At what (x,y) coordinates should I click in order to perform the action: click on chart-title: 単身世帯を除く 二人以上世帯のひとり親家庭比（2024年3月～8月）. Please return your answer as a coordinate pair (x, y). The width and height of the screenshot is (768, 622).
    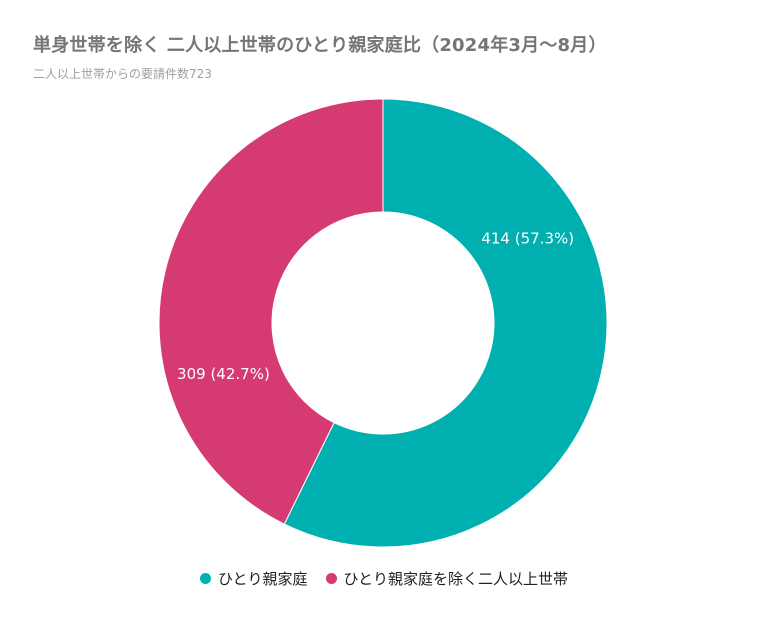
    Looking at the image, I should click on (320, 45).